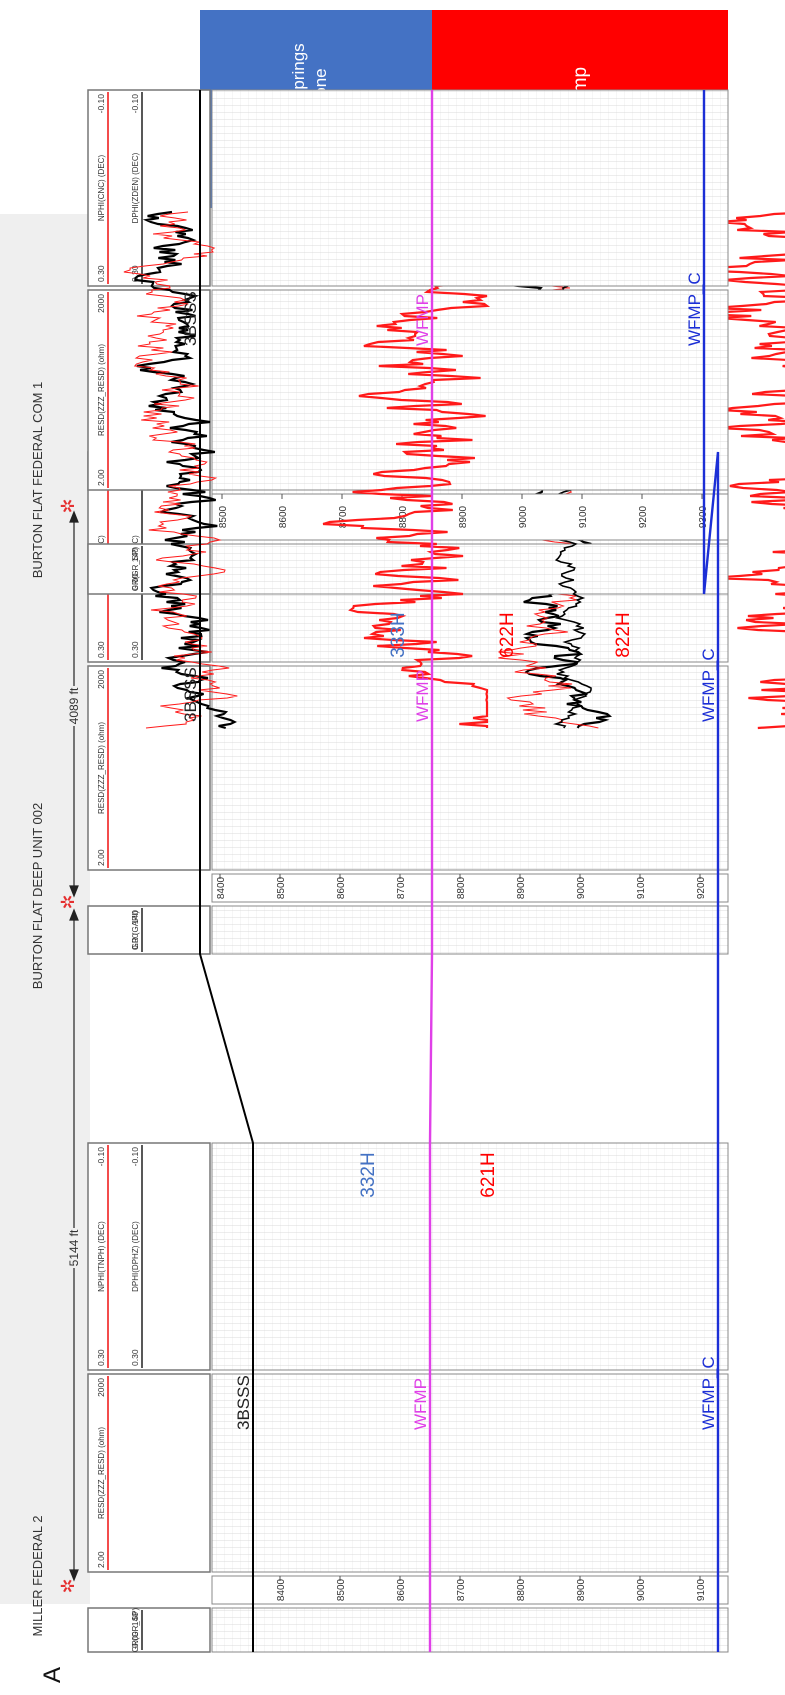  Describe the element at coordinates (135, 929) in the screenshot. I see `track-curve-name: GR (GAPI)` at that location.